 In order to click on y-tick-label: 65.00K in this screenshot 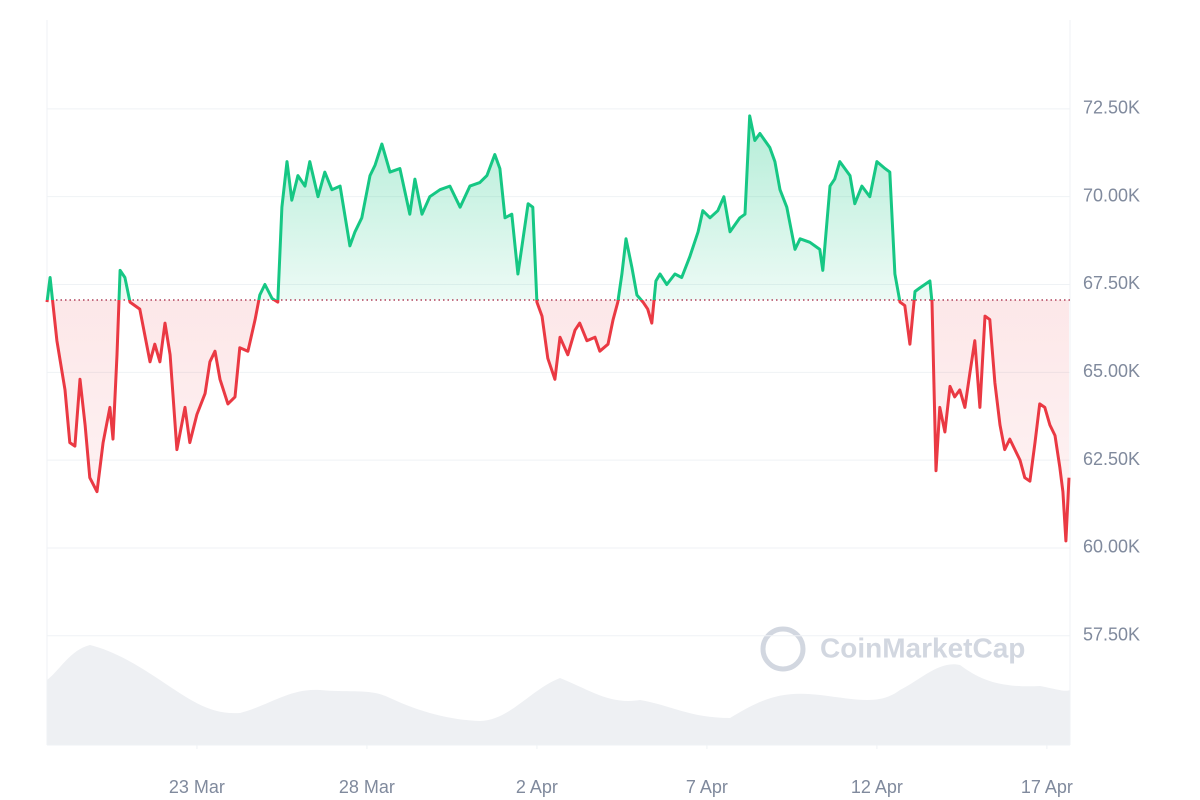, I will do `click(1111, 371)`.